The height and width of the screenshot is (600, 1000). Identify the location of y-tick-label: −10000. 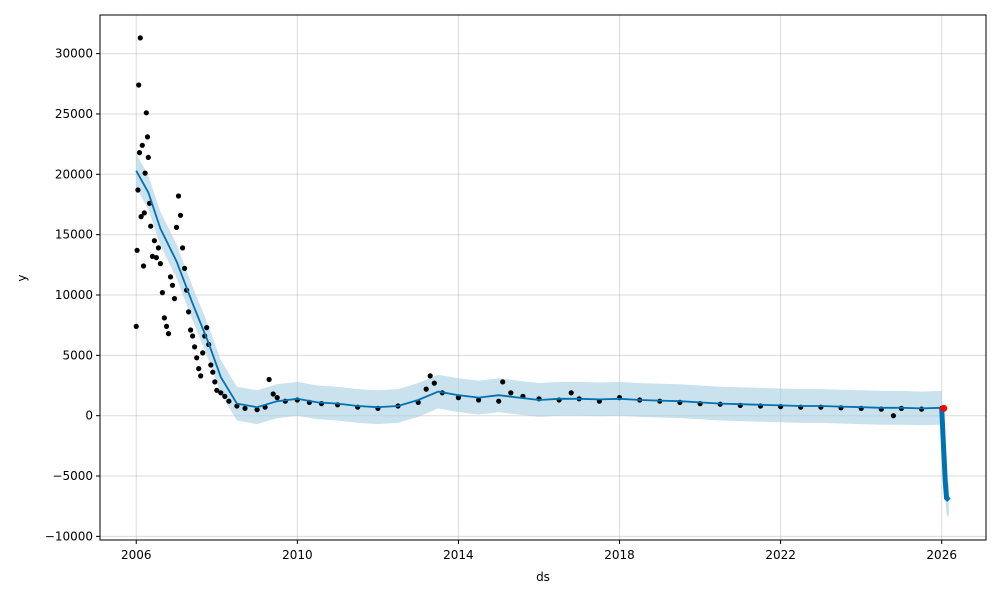
(69, 536).